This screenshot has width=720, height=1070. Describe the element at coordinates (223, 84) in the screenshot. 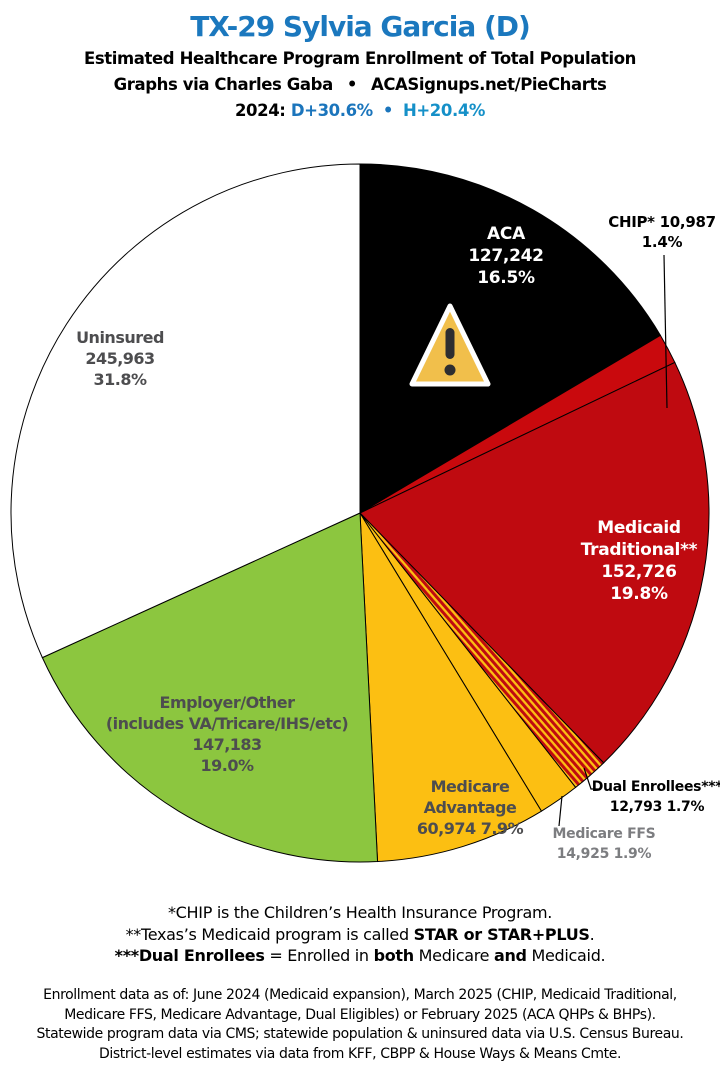

I see `credit-author: Graphs via Charles Gaba` at that location.